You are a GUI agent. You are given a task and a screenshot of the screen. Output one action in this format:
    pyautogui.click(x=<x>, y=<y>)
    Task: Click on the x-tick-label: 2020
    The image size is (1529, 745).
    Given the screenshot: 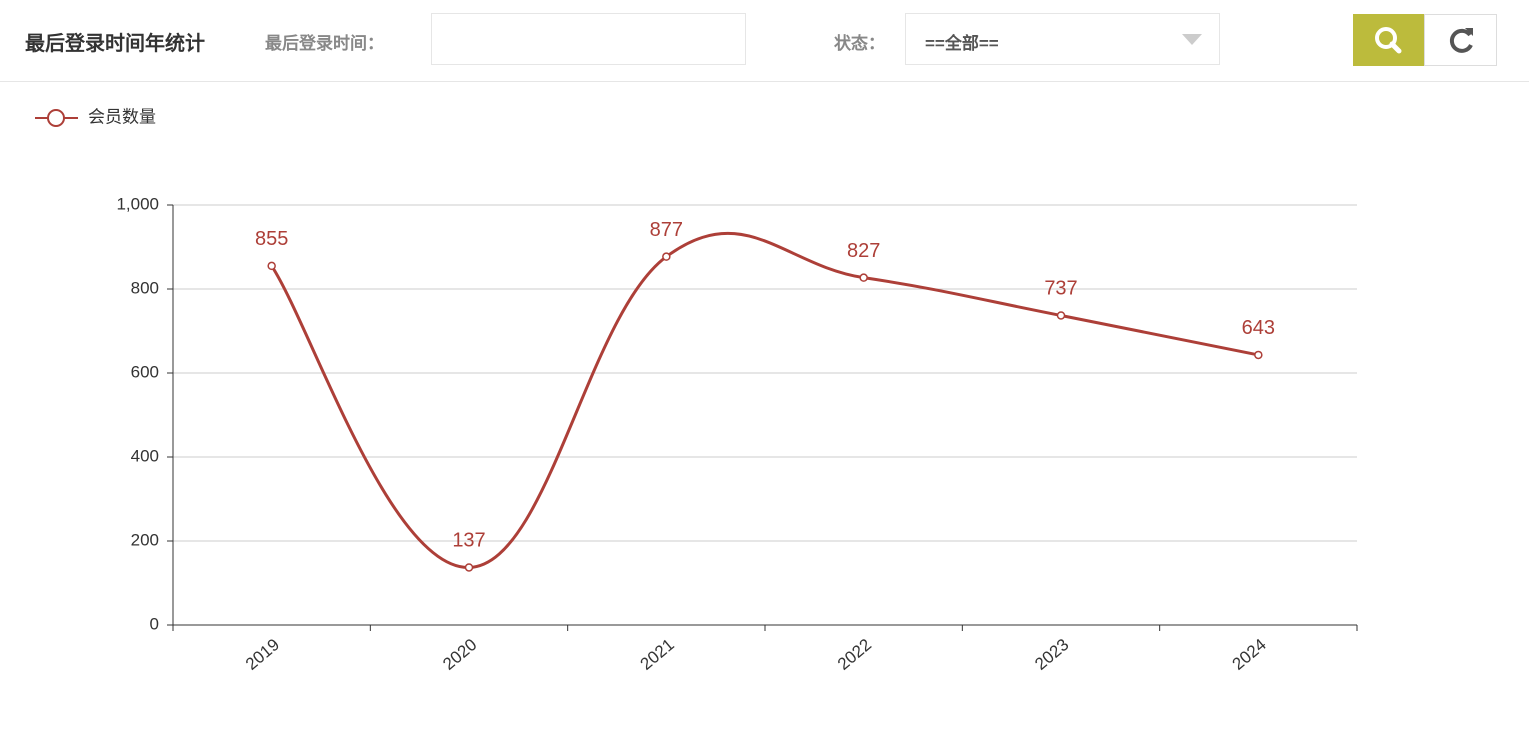 What is the action you would take?
    pyautogui.click(x=459, y=654)
    